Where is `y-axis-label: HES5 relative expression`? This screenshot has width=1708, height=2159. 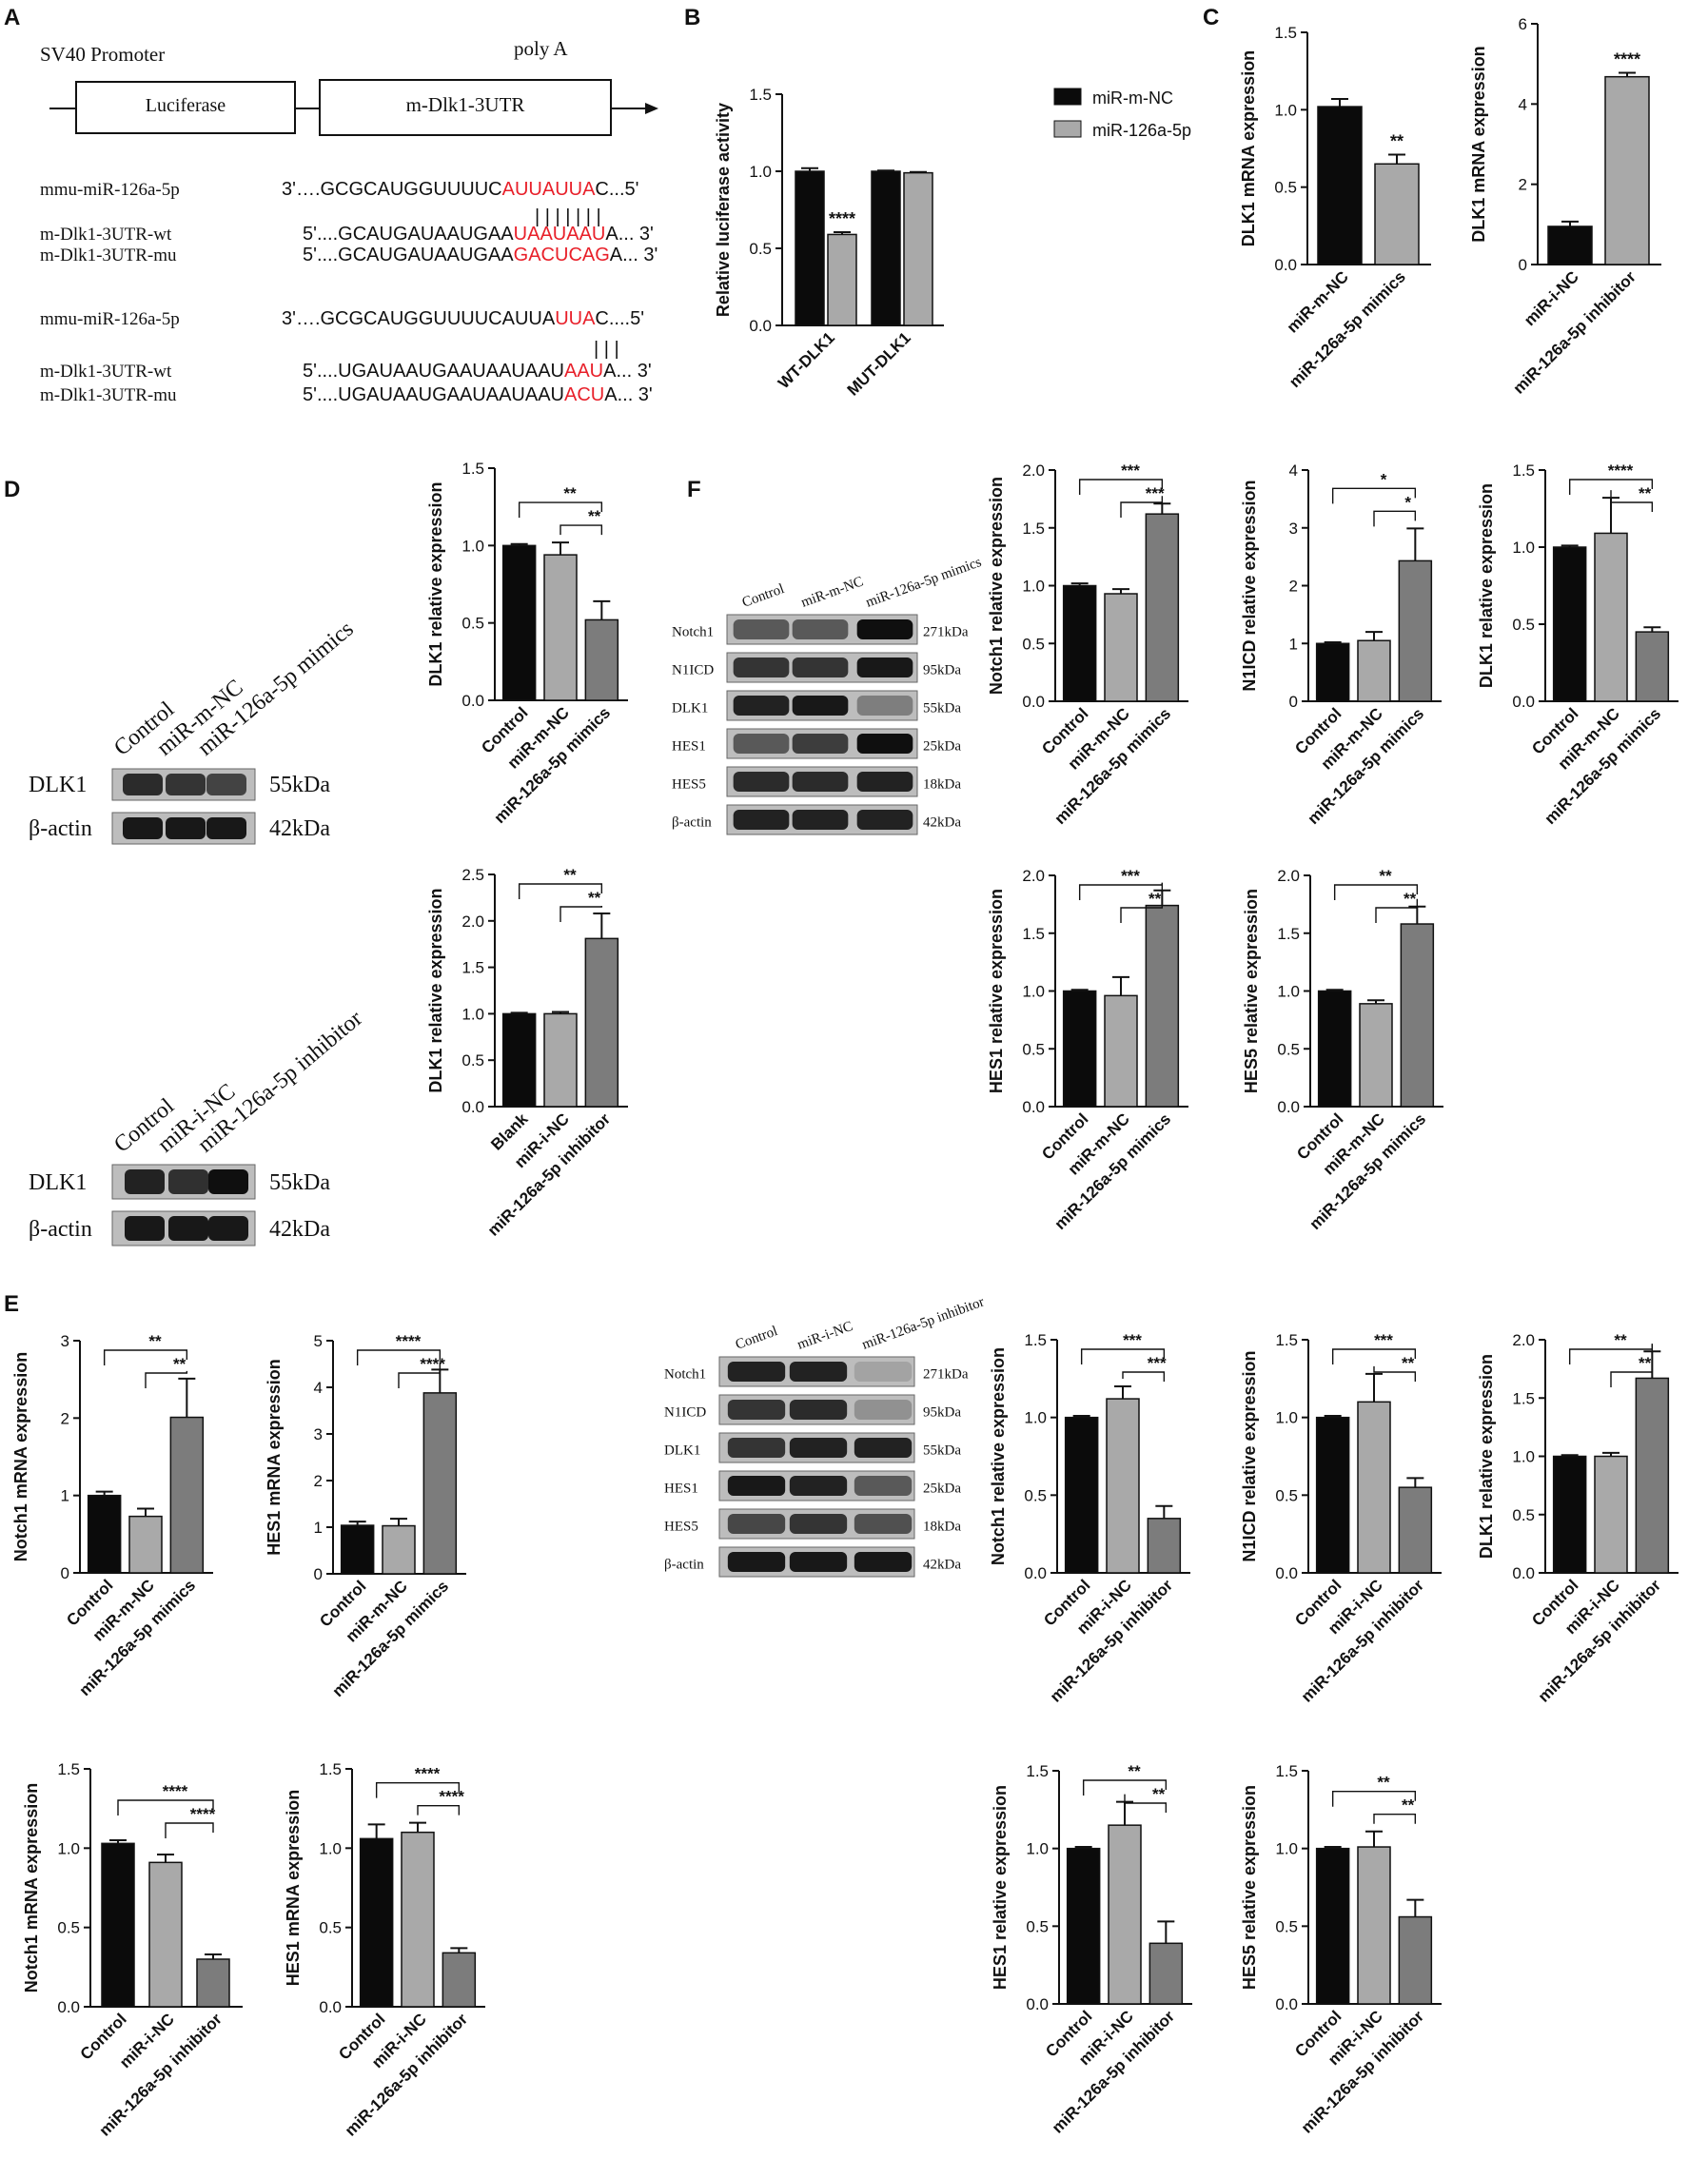 y-axis-label: HES5 relative expression is located at coordinates (1249, 1887).